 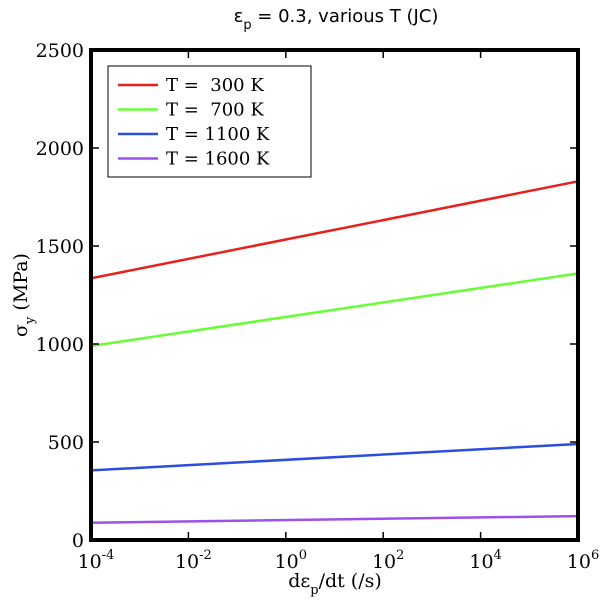 I want to click on legend: T = 300 K T = 700 K T = 1100 K T = 1600 K, so click(x=209, y=121).